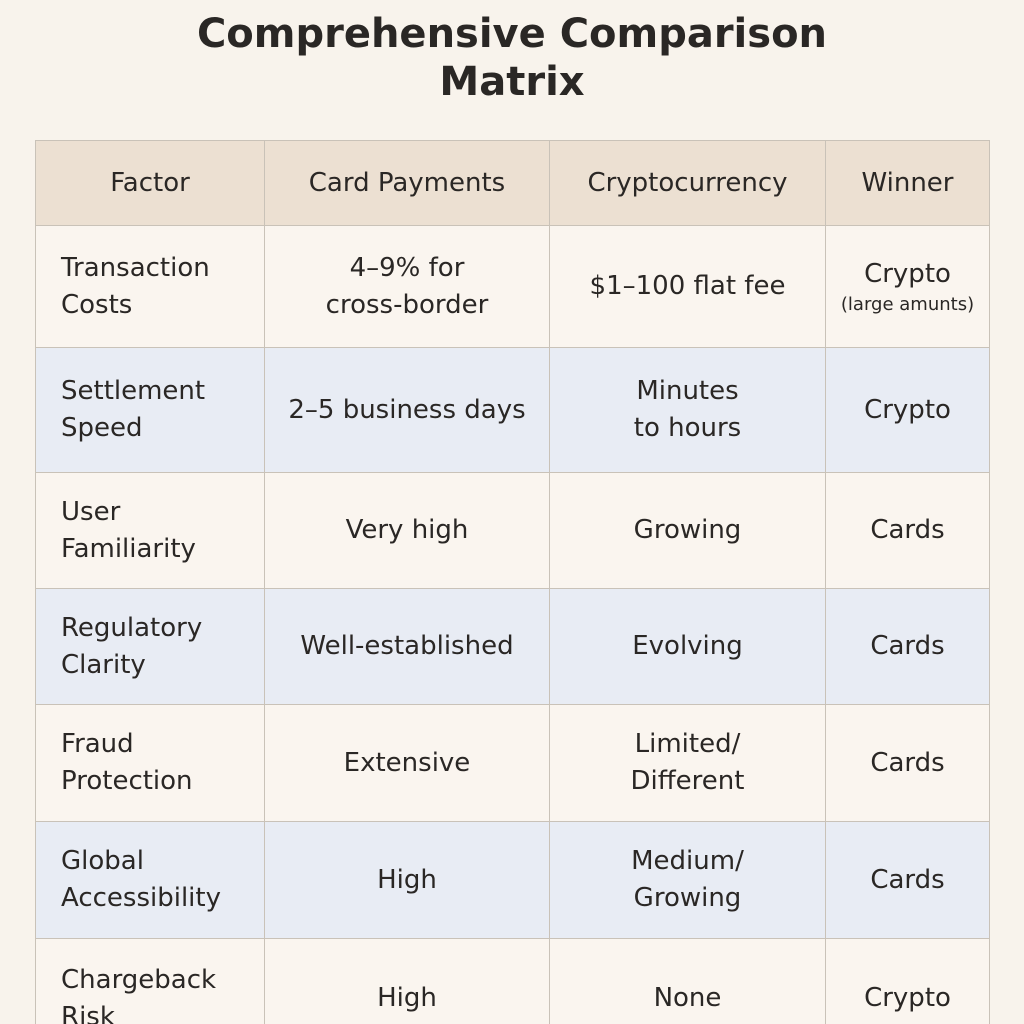 The image size is (1024, 1024). I want to click on header-winner: Winner, so click(907, 183).